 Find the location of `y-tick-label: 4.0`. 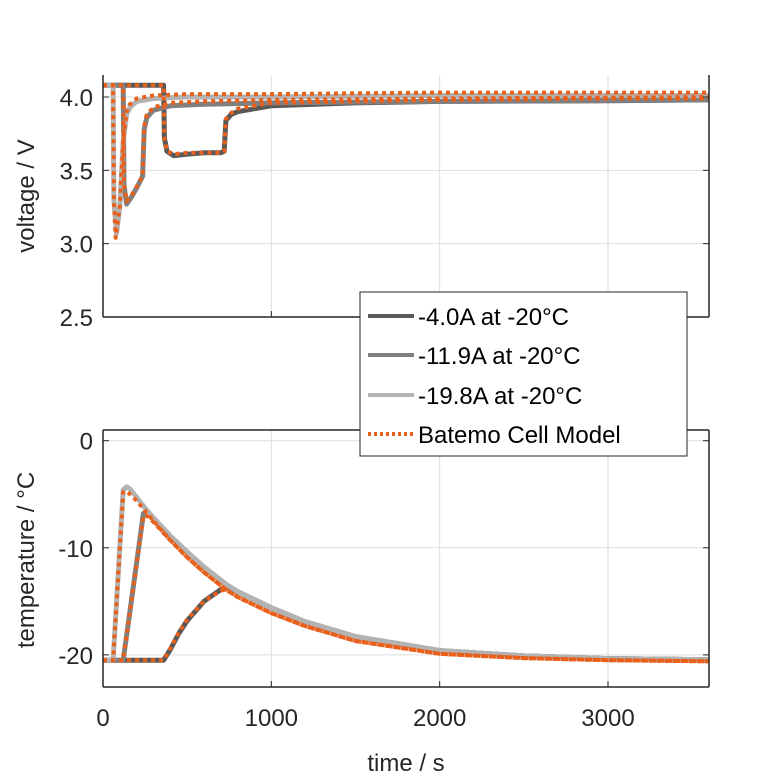

y-tick-label: 4.0 is located at coordinates (76, 98).